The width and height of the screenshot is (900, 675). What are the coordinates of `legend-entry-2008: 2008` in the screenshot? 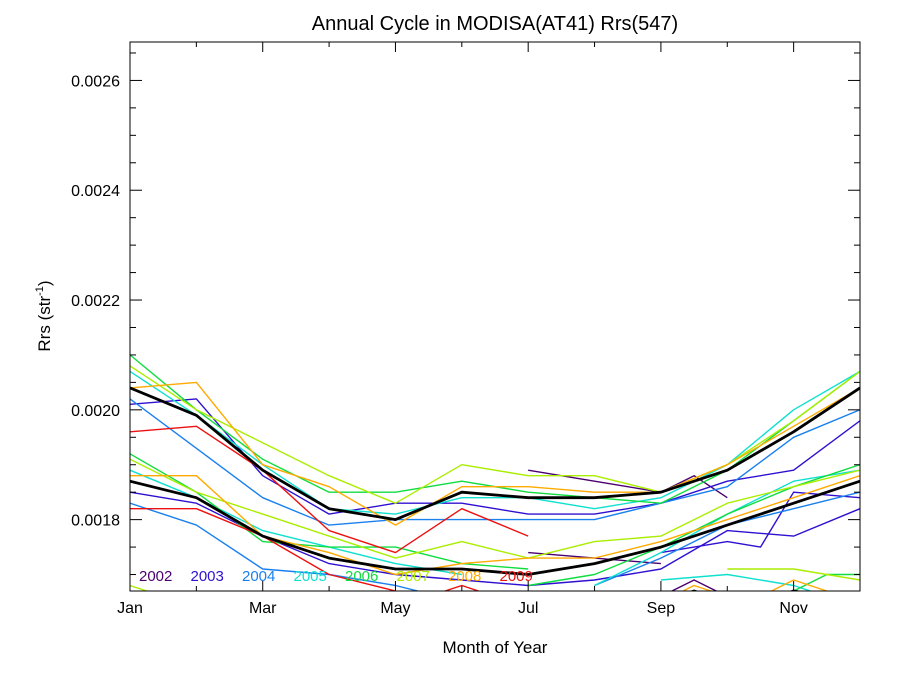 It's located at (464, 576).